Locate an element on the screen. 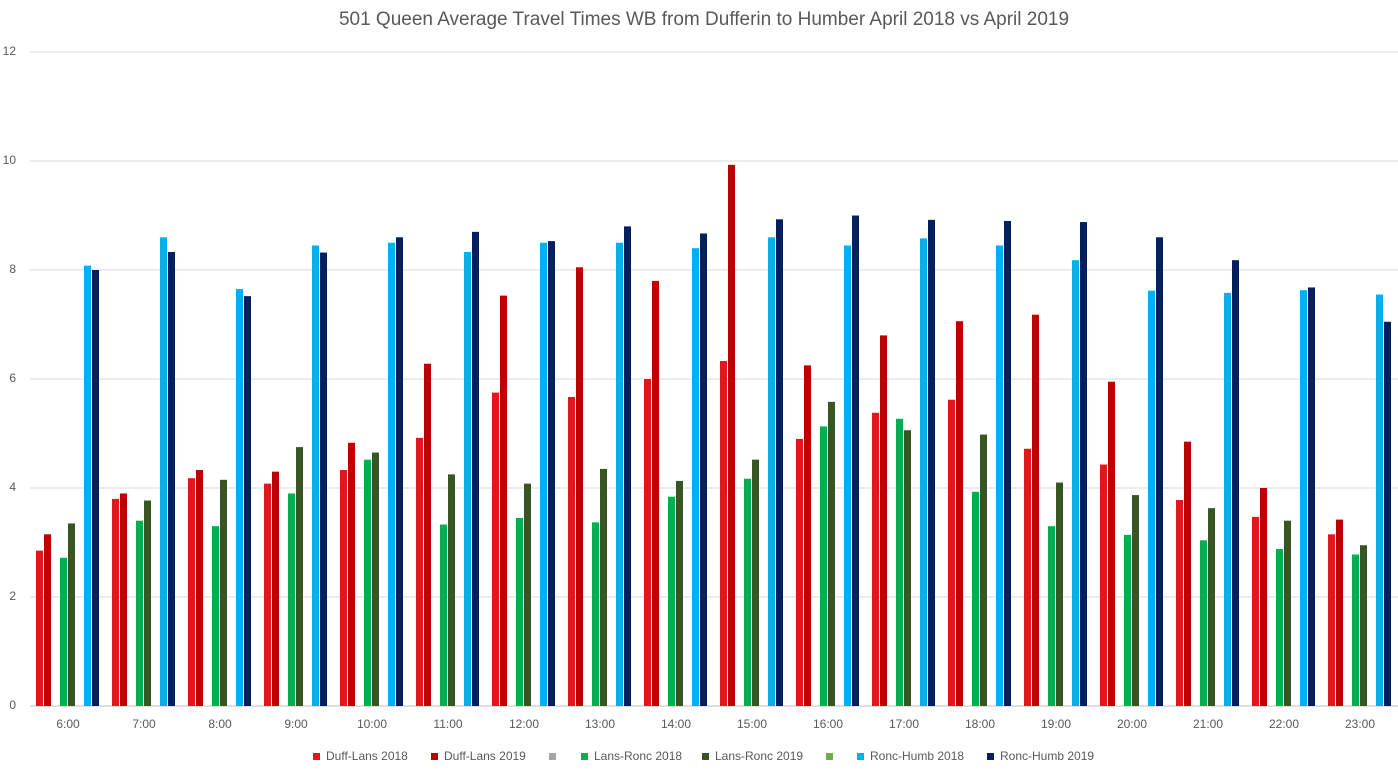 This screenshot has width=1398, height=773. x-tick-label: 23:00 is located at coordinates (1360, 724).